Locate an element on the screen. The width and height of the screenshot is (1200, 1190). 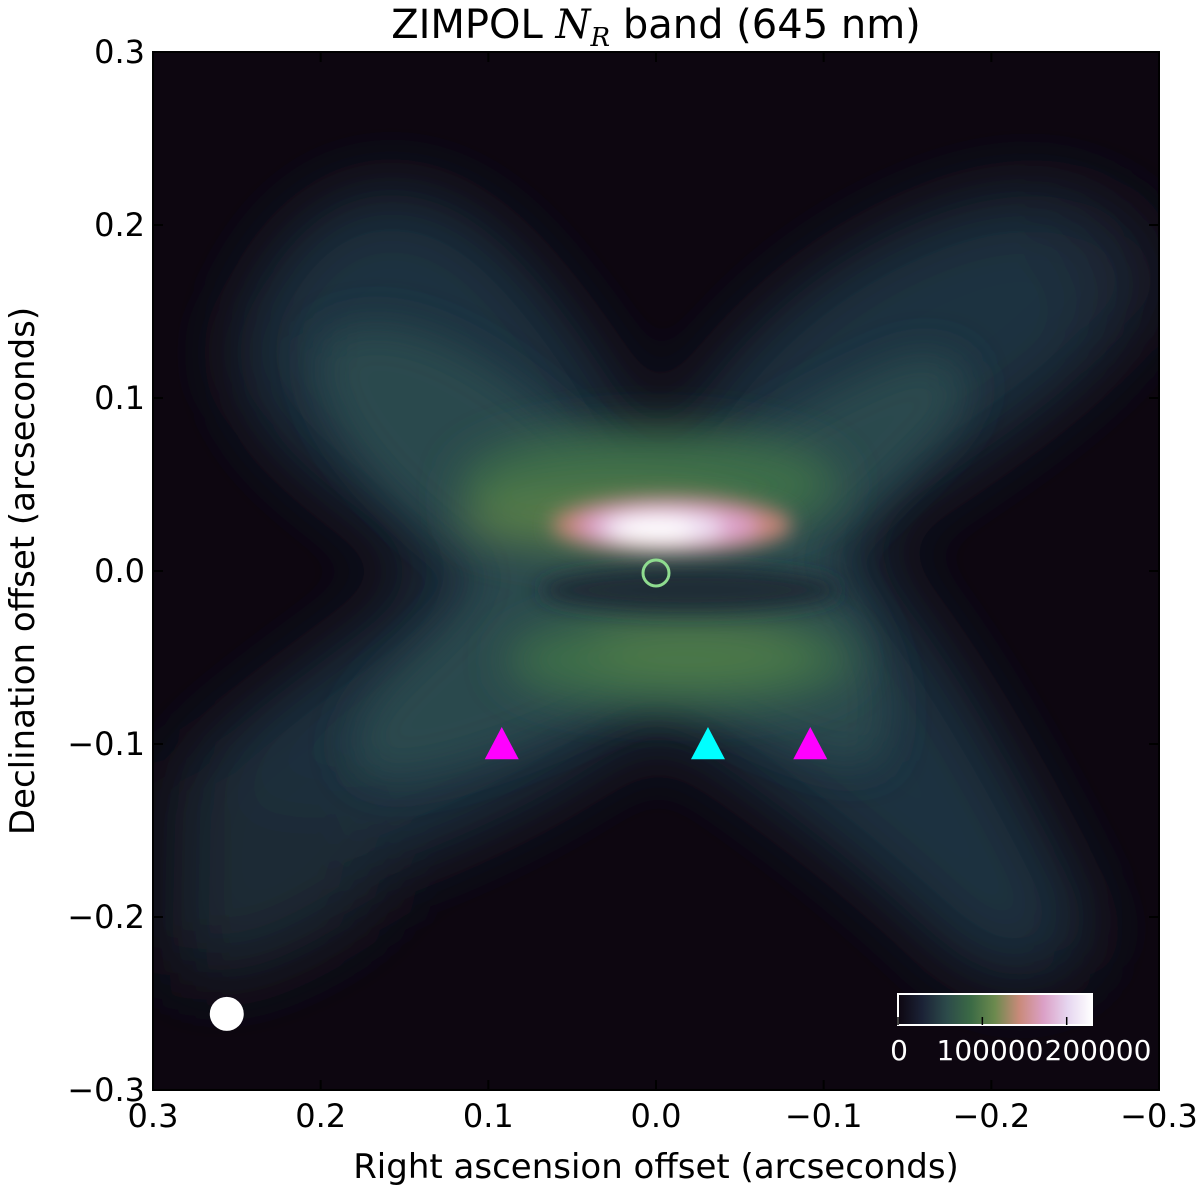
title-prefix: ZIMPOL is located at coordinates (473, 25).